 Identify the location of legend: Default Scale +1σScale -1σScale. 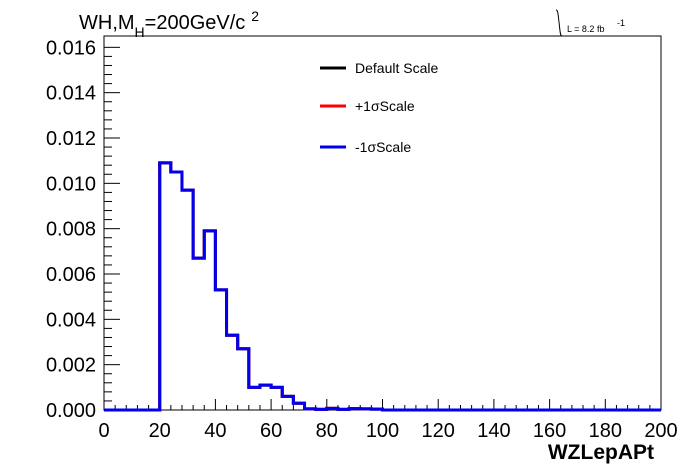
(379, 107).